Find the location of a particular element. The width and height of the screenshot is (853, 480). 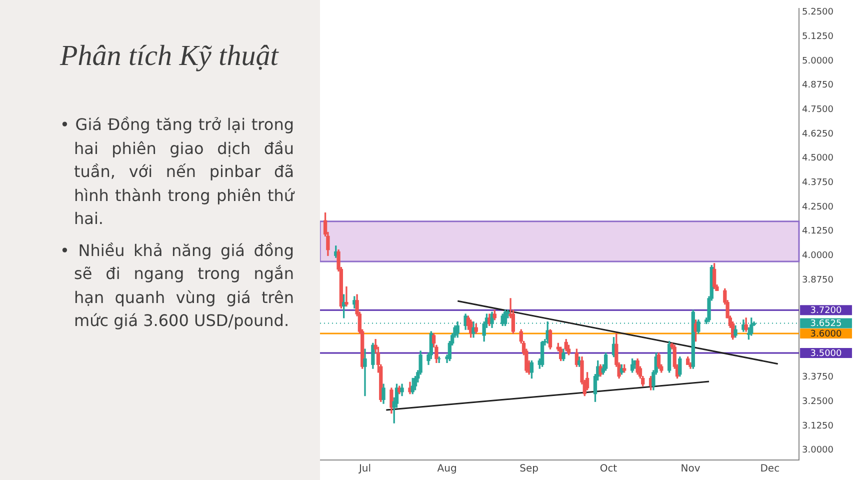

y-tick-label: 3.1250 is located at coordinates (818, 426).